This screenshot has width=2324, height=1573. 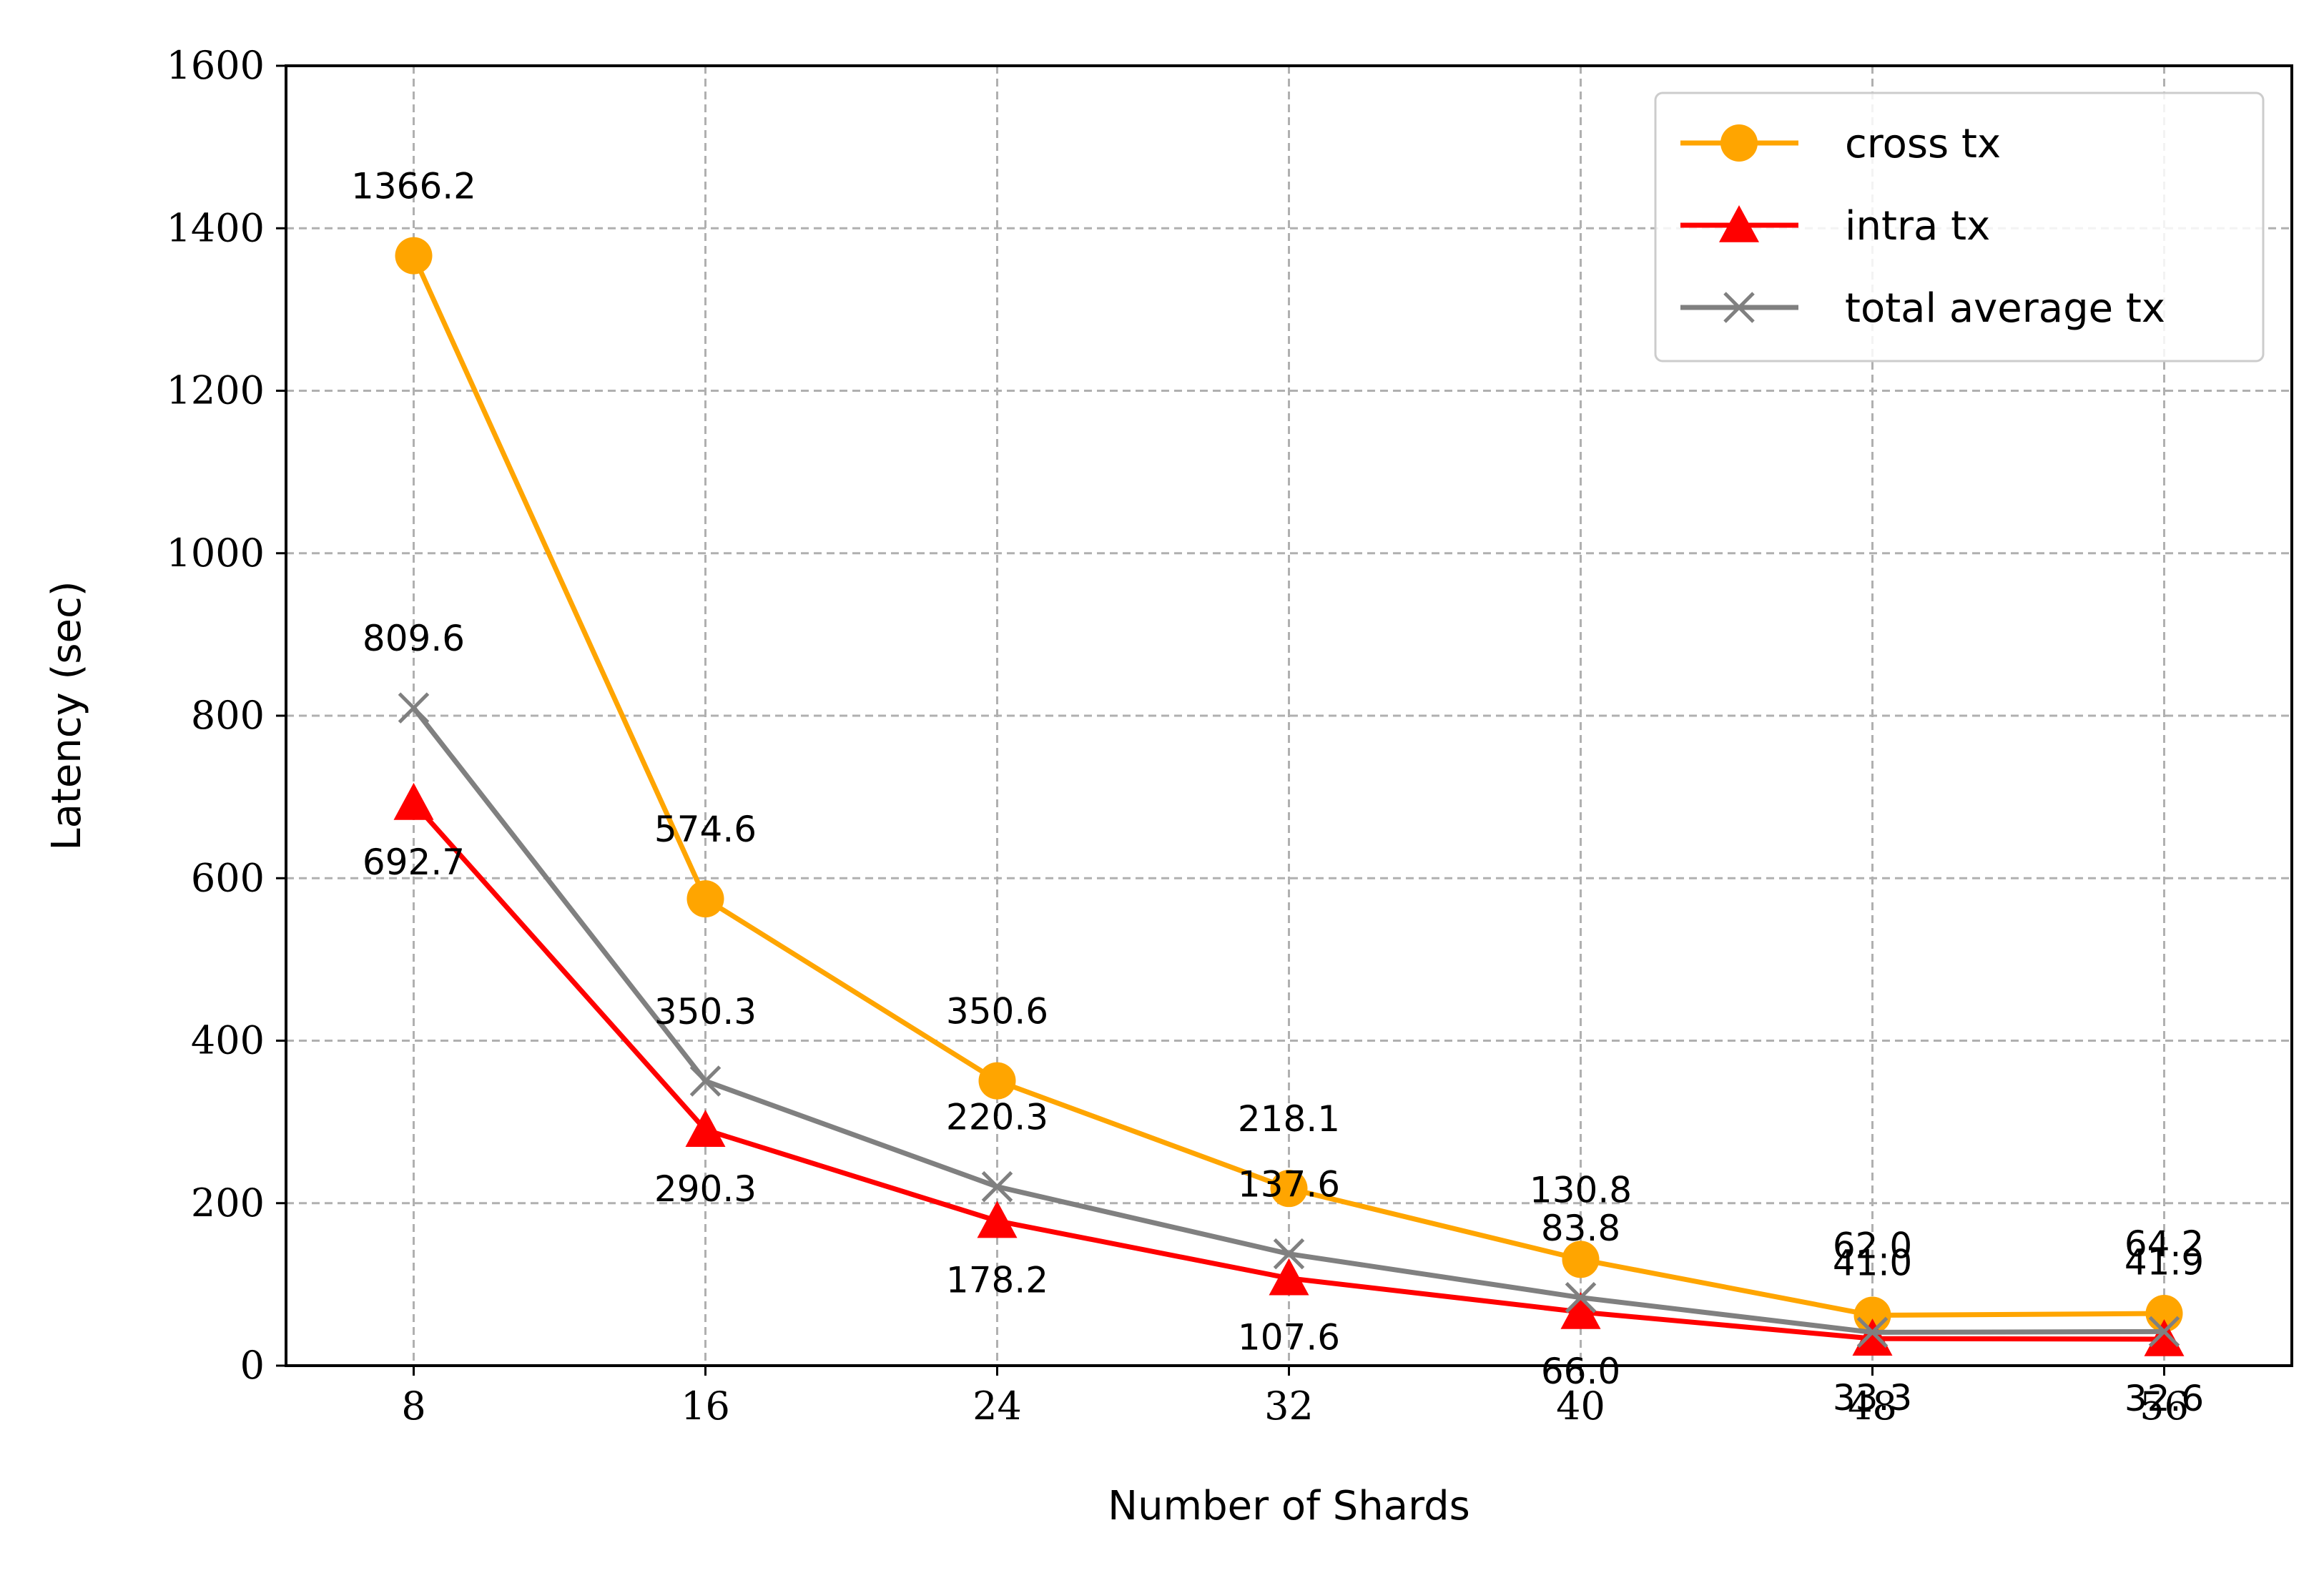 I want to click on x-tick-label: 48, so click(x=1872, y=1406).